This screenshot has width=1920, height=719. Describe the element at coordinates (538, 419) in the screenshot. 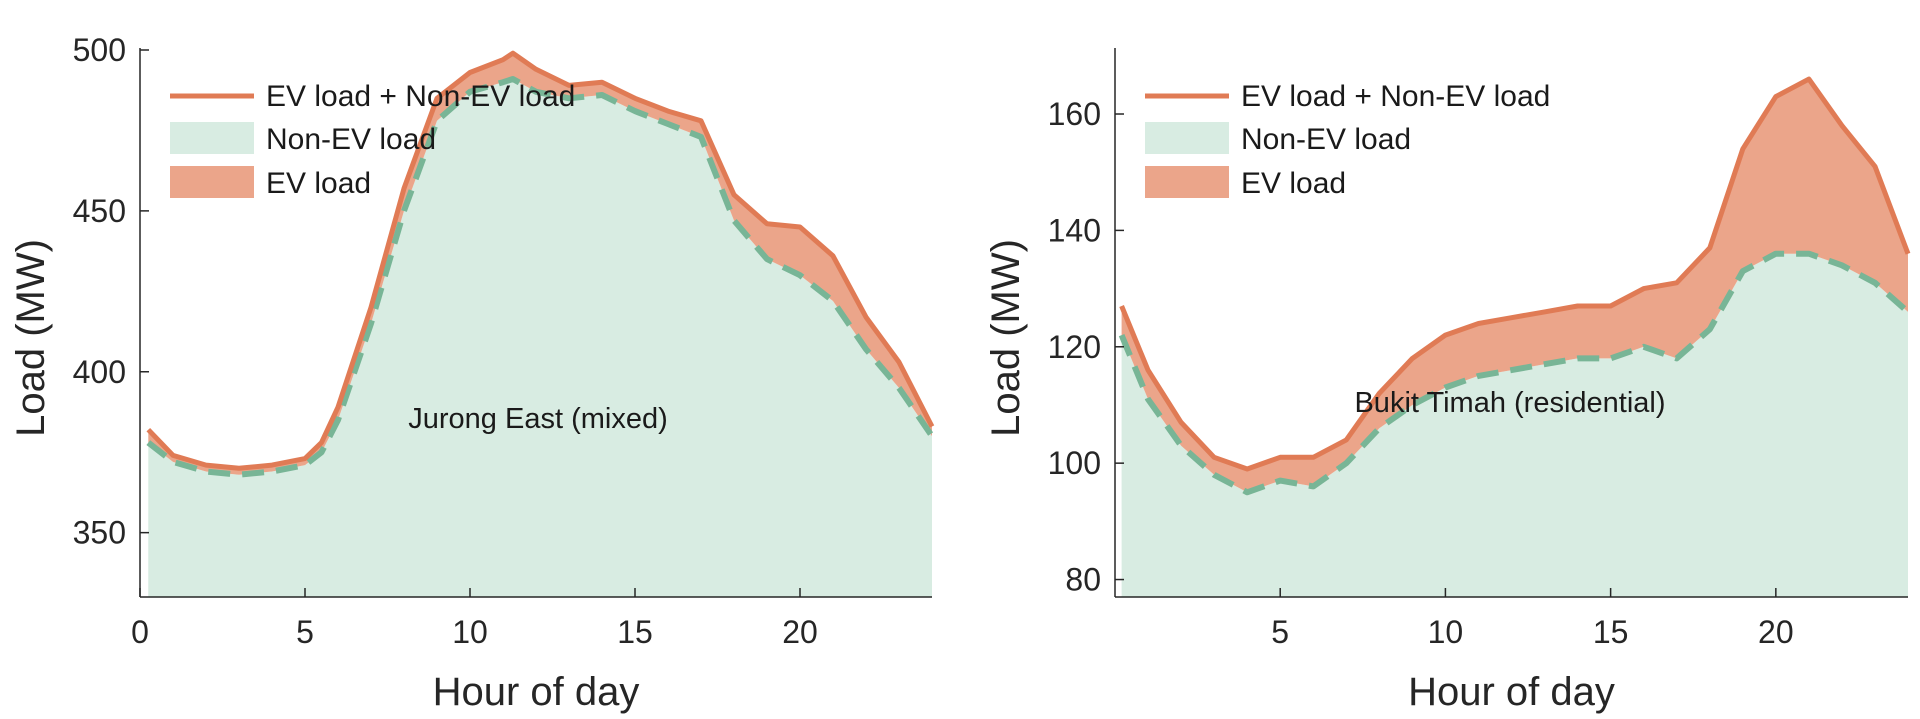

I see `region-annotation: Jurong East (mixed)` at that location.